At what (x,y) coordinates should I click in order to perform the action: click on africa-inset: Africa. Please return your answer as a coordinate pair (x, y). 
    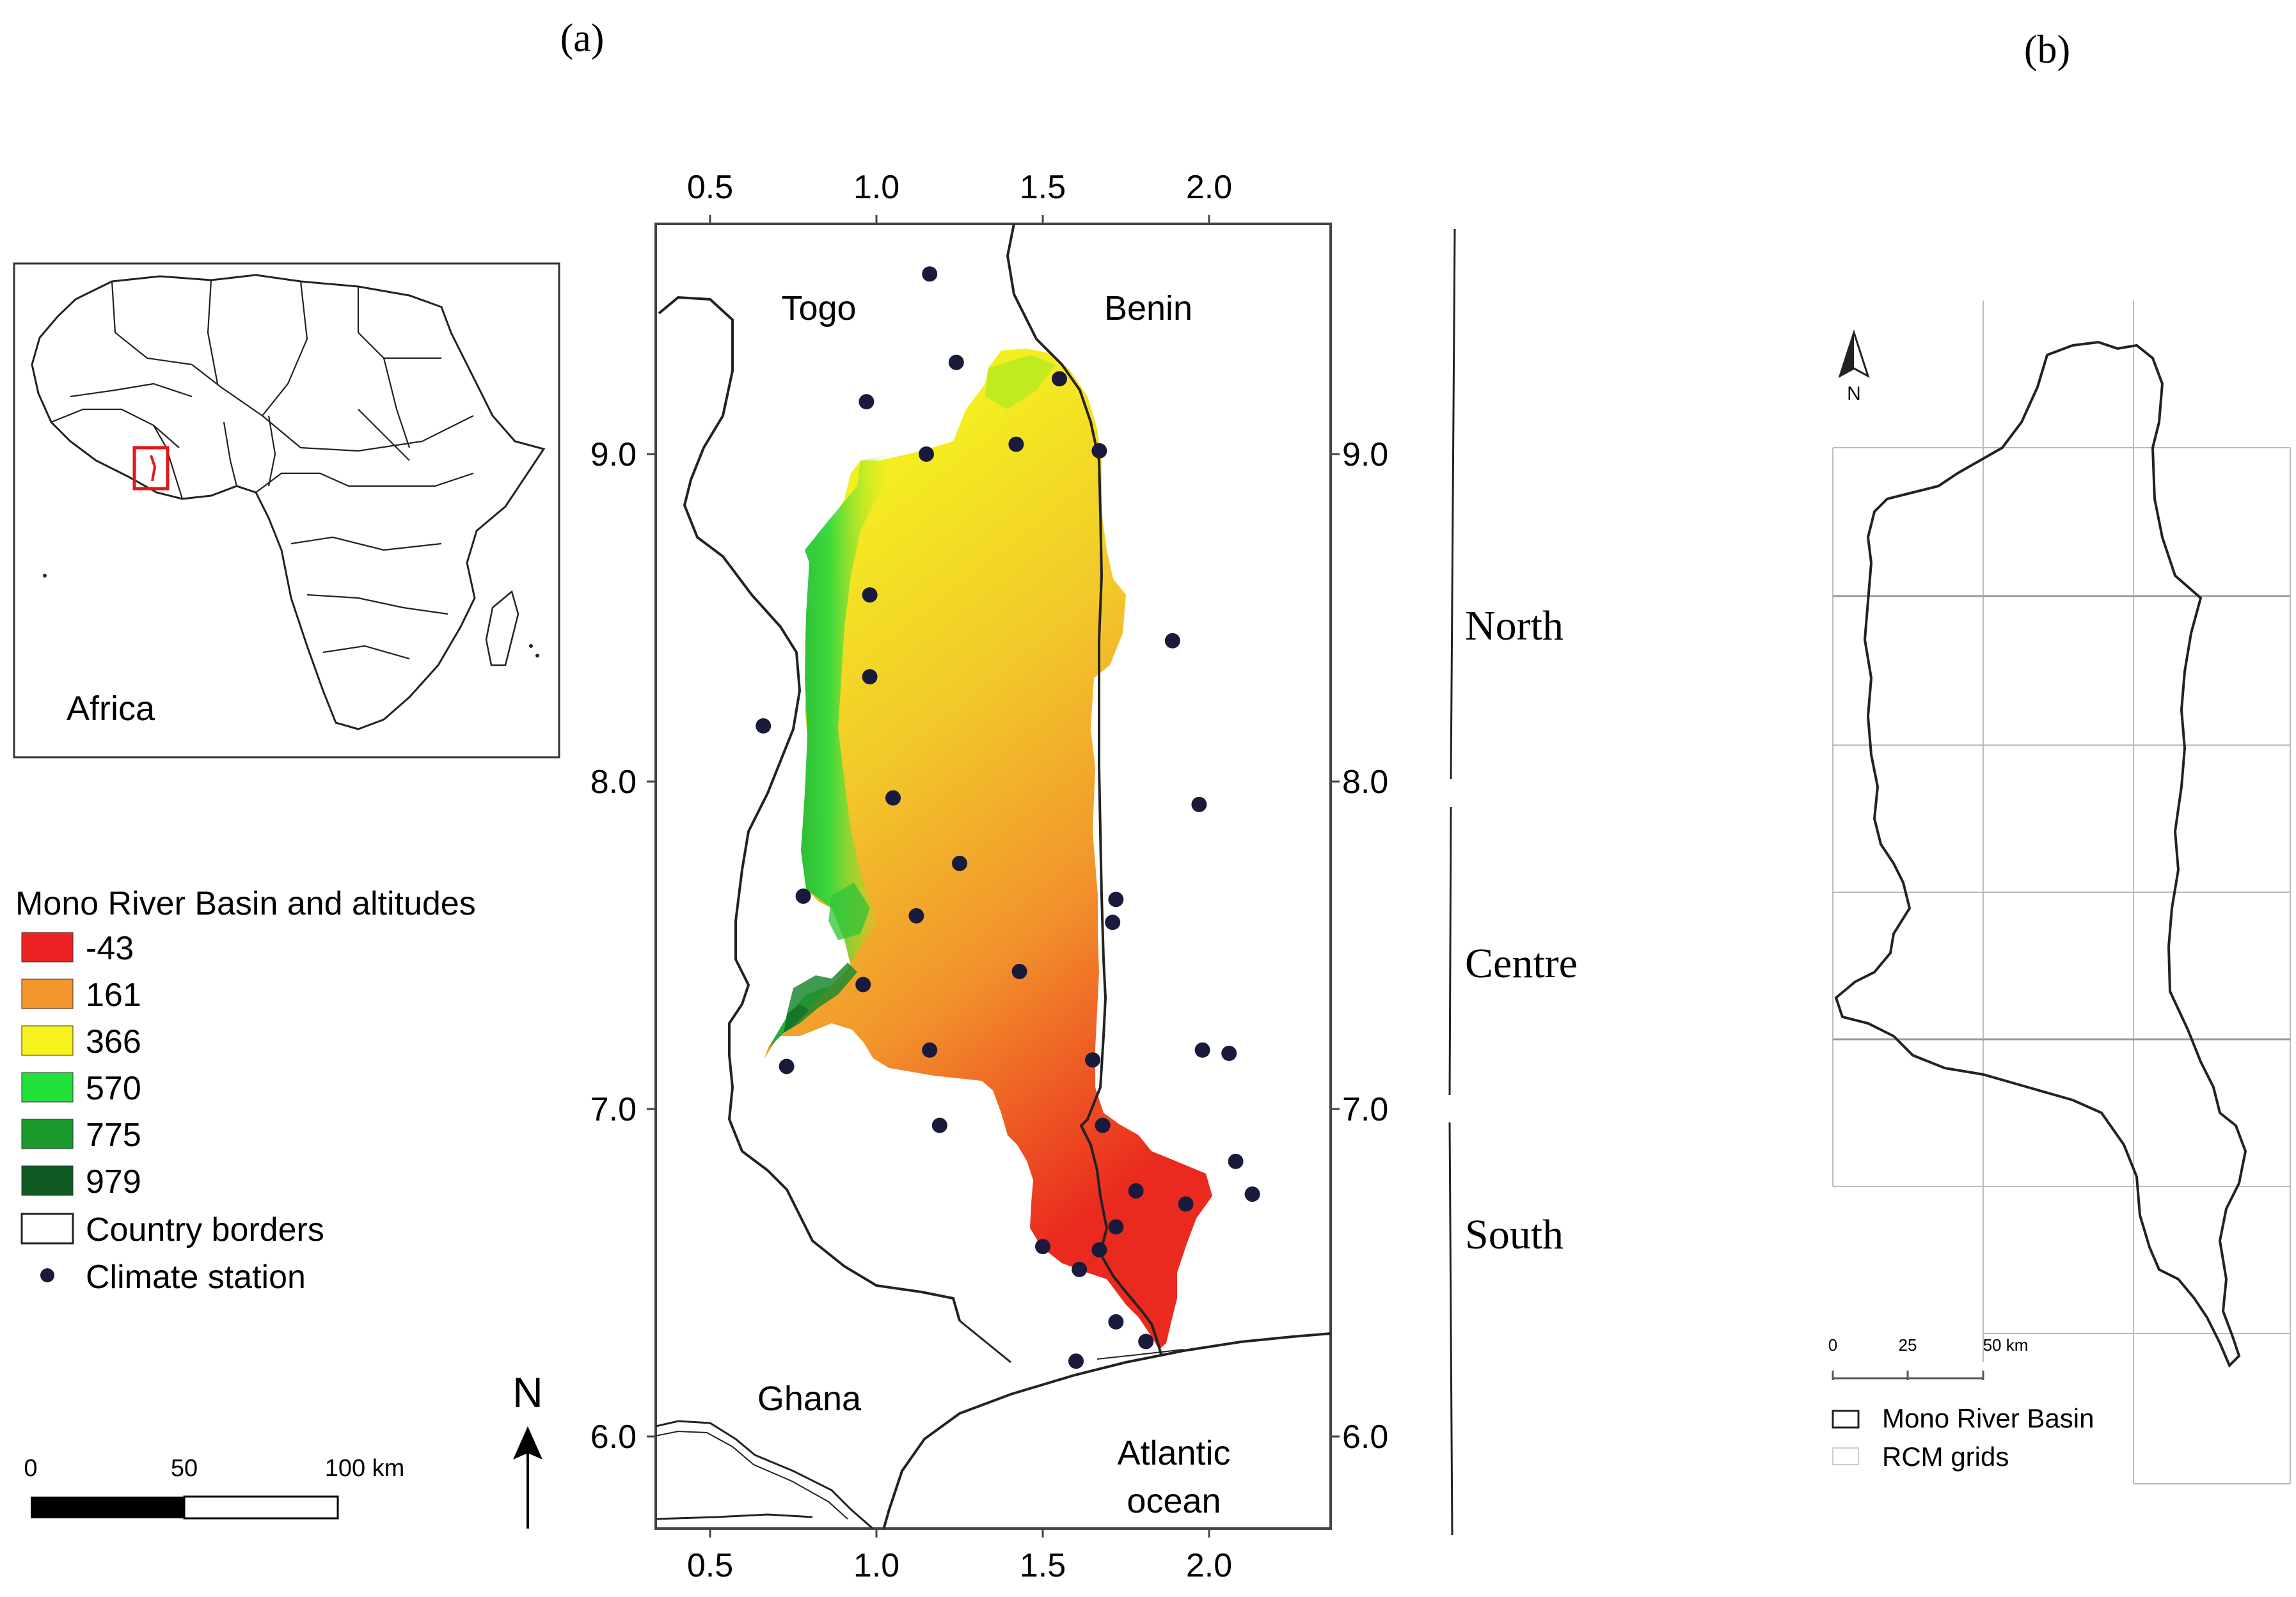
    Looking at the image, I should click on (286, 510).